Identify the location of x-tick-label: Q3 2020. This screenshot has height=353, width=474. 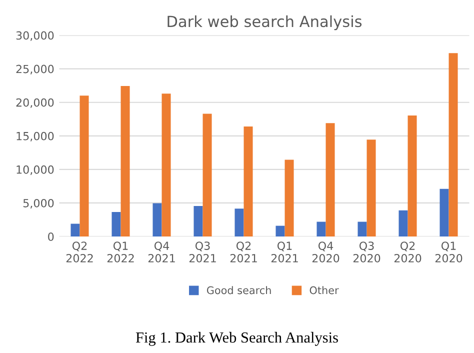
(366, 252).